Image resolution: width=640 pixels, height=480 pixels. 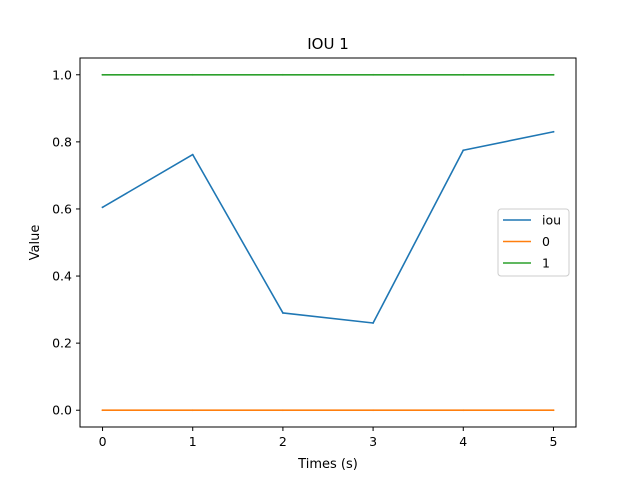 What do you see at coordinates (373, 441) in the screenshot?
I see `x-tick-label: 3` at bounding box center [373, 441].